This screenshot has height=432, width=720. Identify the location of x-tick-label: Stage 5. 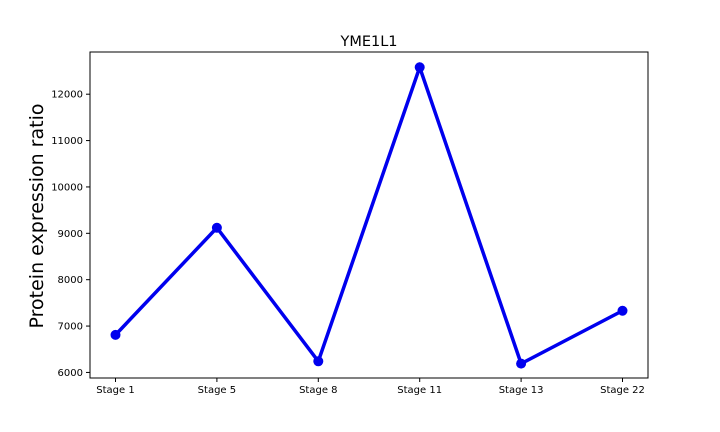
(217, 390).